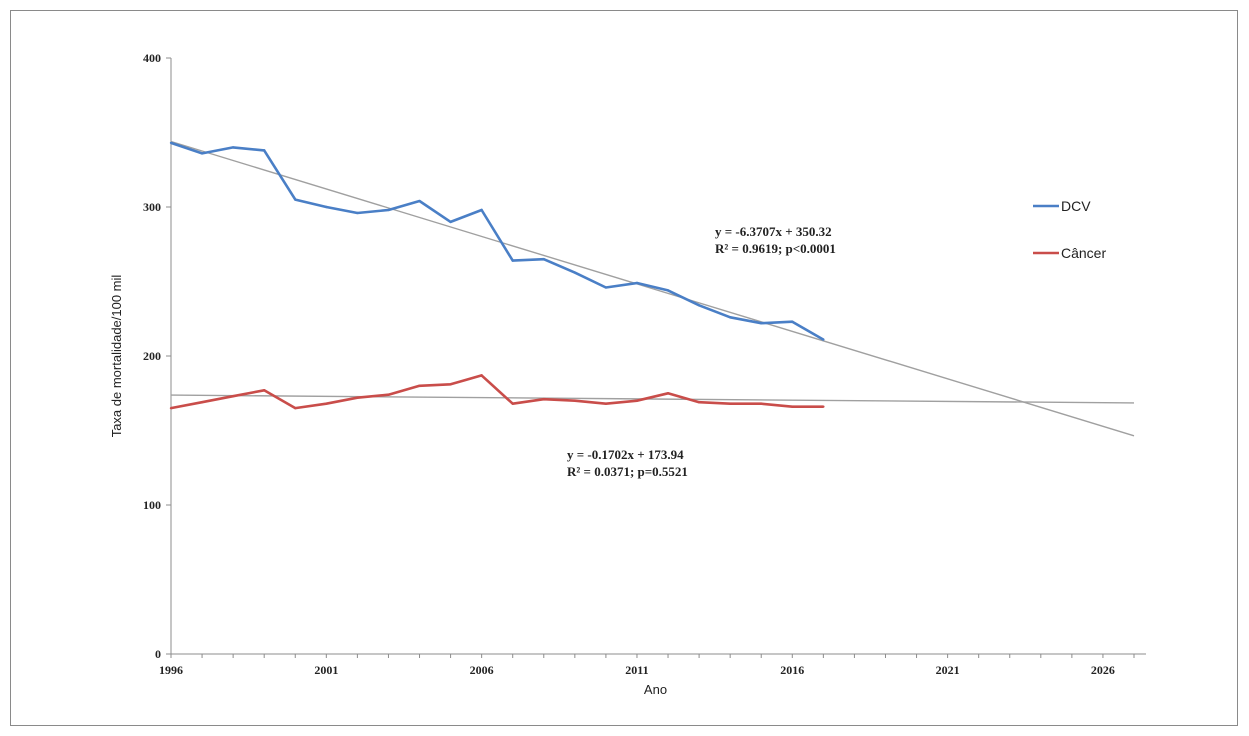  I want to click on series-line-cncer, so click(497, 392).